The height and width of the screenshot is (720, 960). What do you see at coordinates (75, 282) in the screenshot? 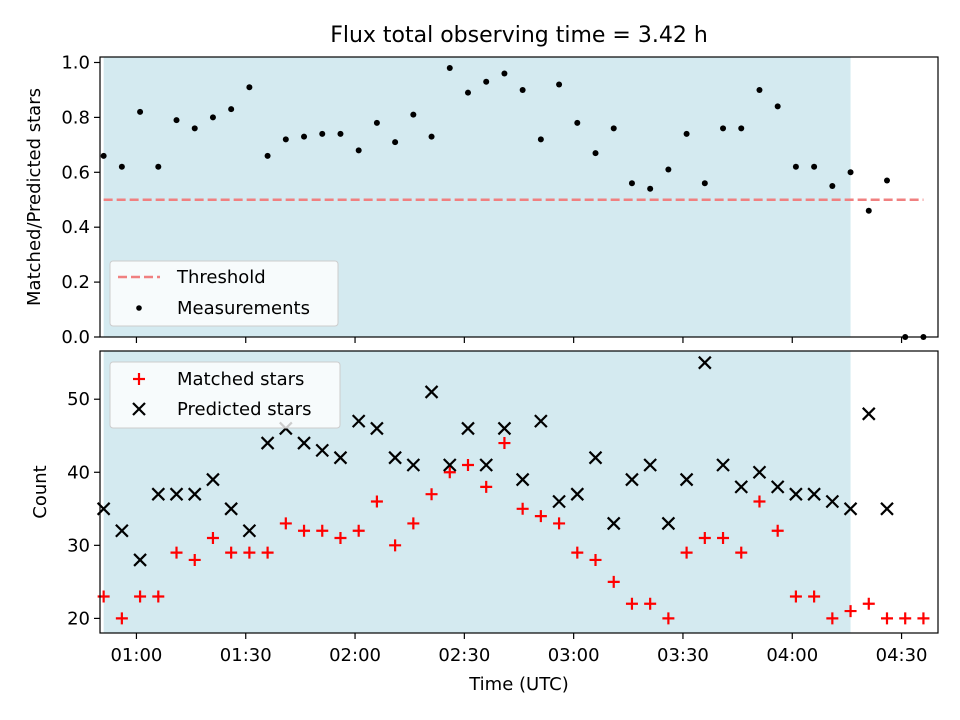
I see `y-tick-label: 0.2` at bounding box center [75, 282].